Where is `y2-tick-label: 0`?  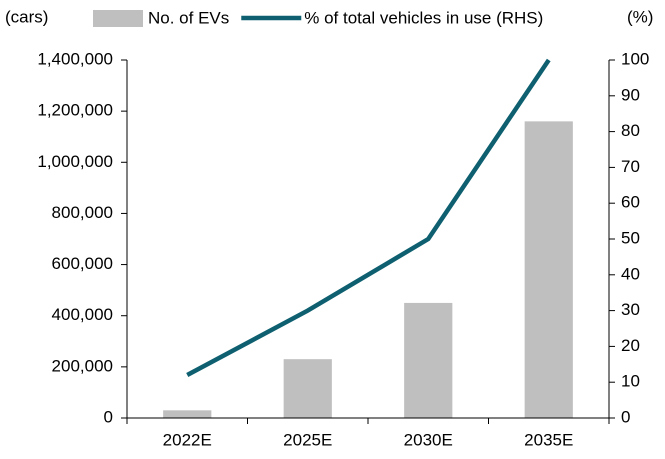
y2-tick-label: 0 is located at coordinates (625, 416).